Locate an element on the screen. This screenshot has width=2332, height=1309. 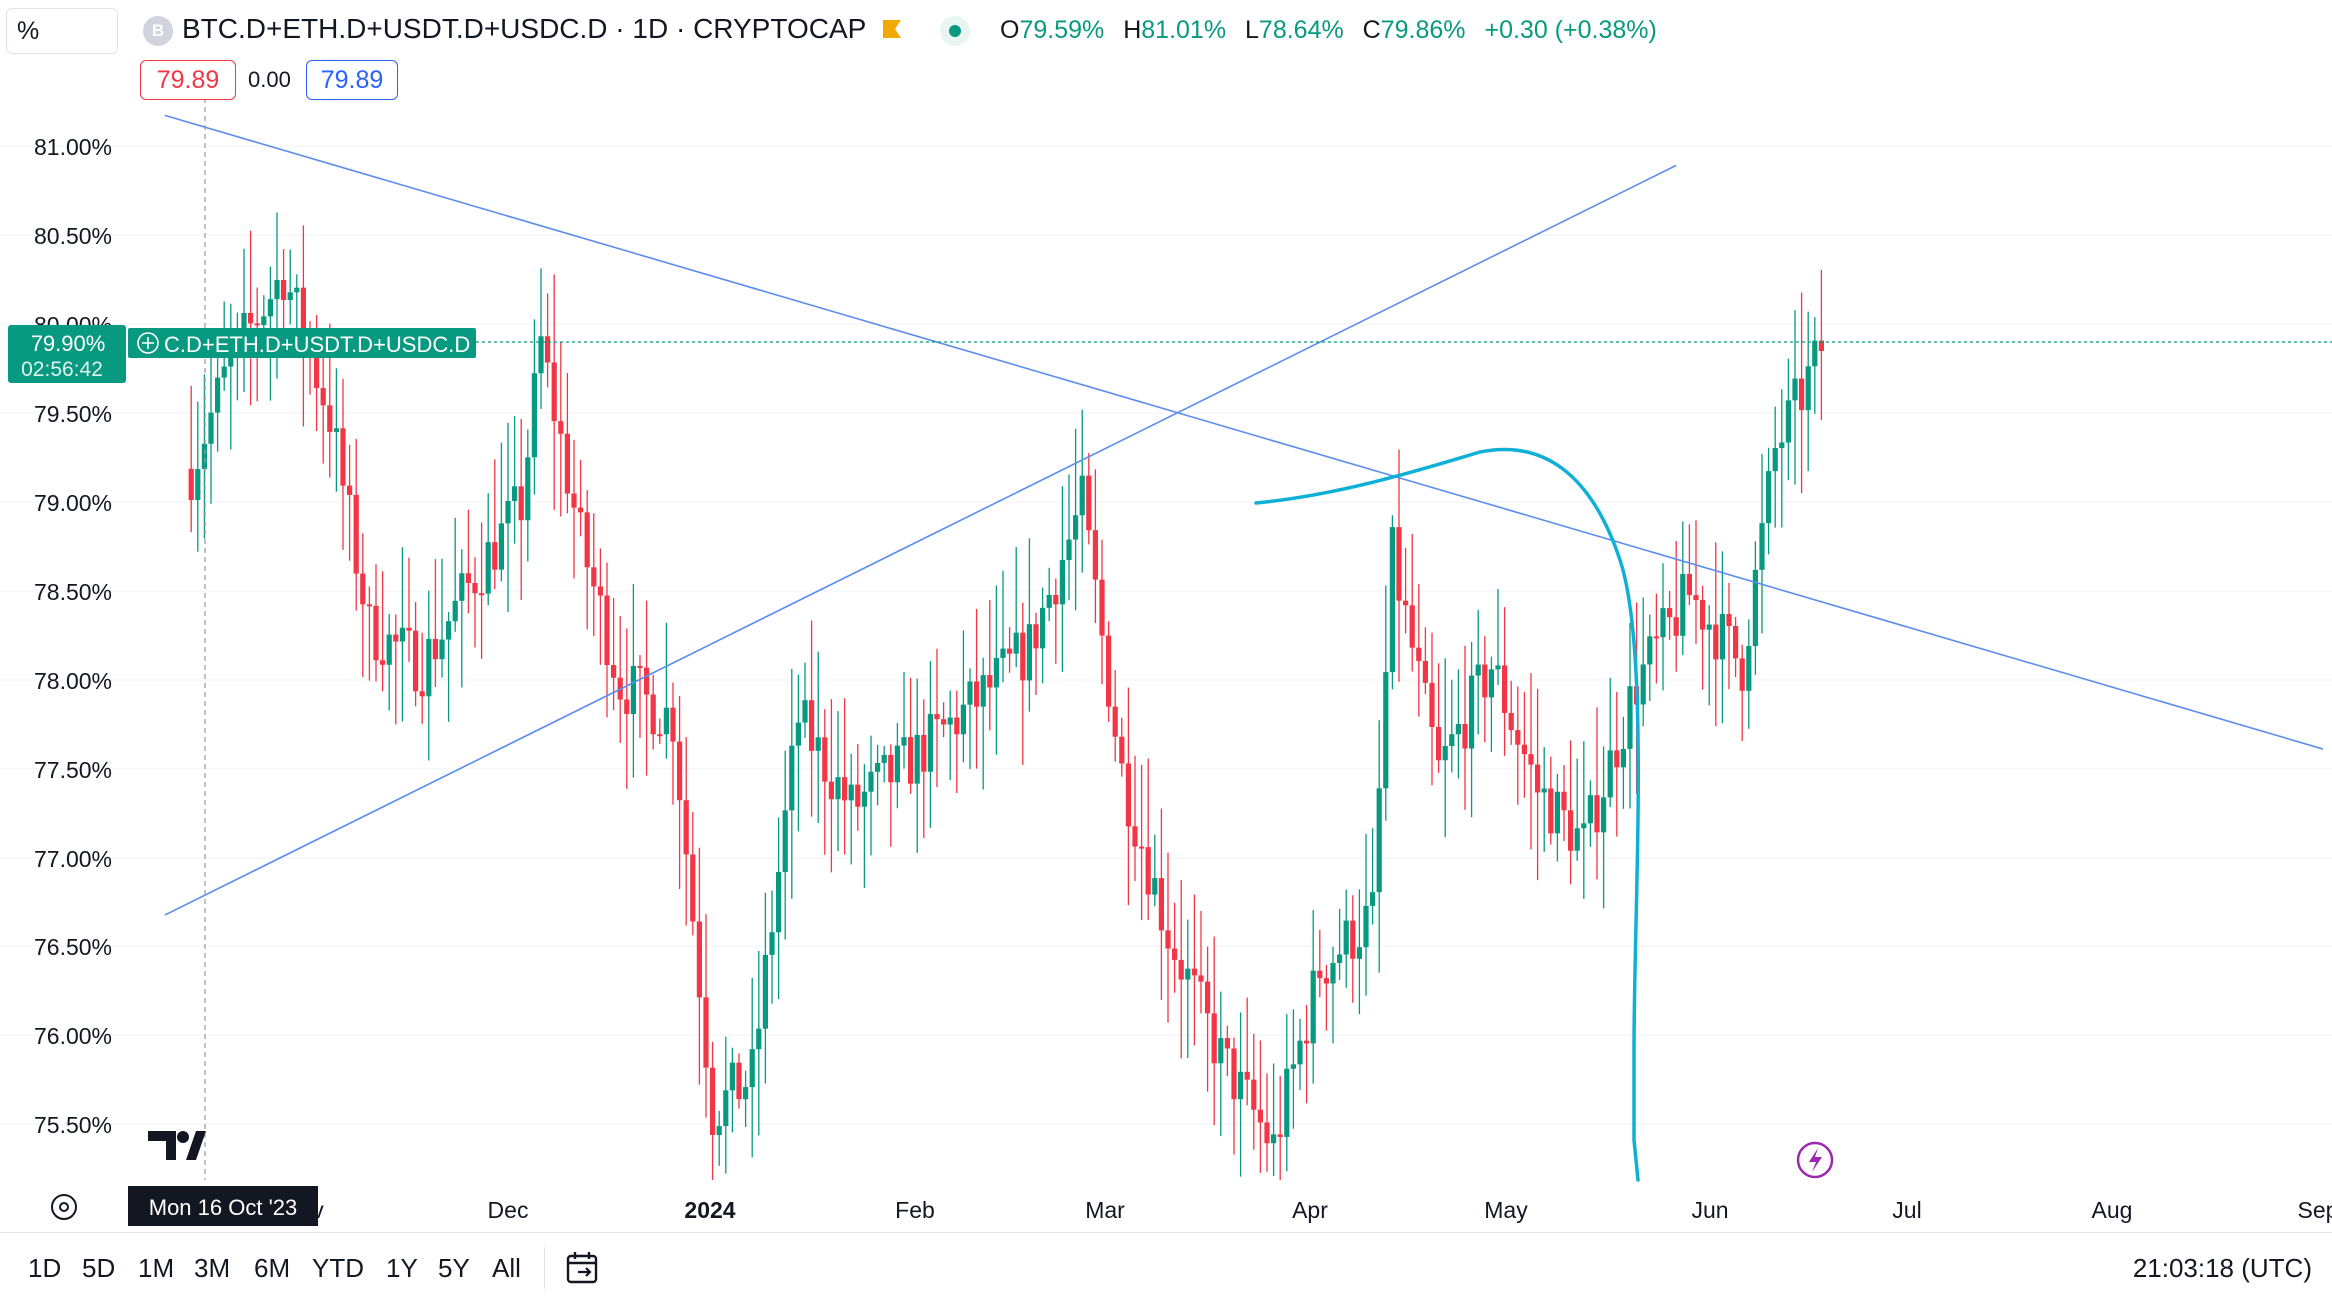
last-price-tag is located at coordinates (67, 354).